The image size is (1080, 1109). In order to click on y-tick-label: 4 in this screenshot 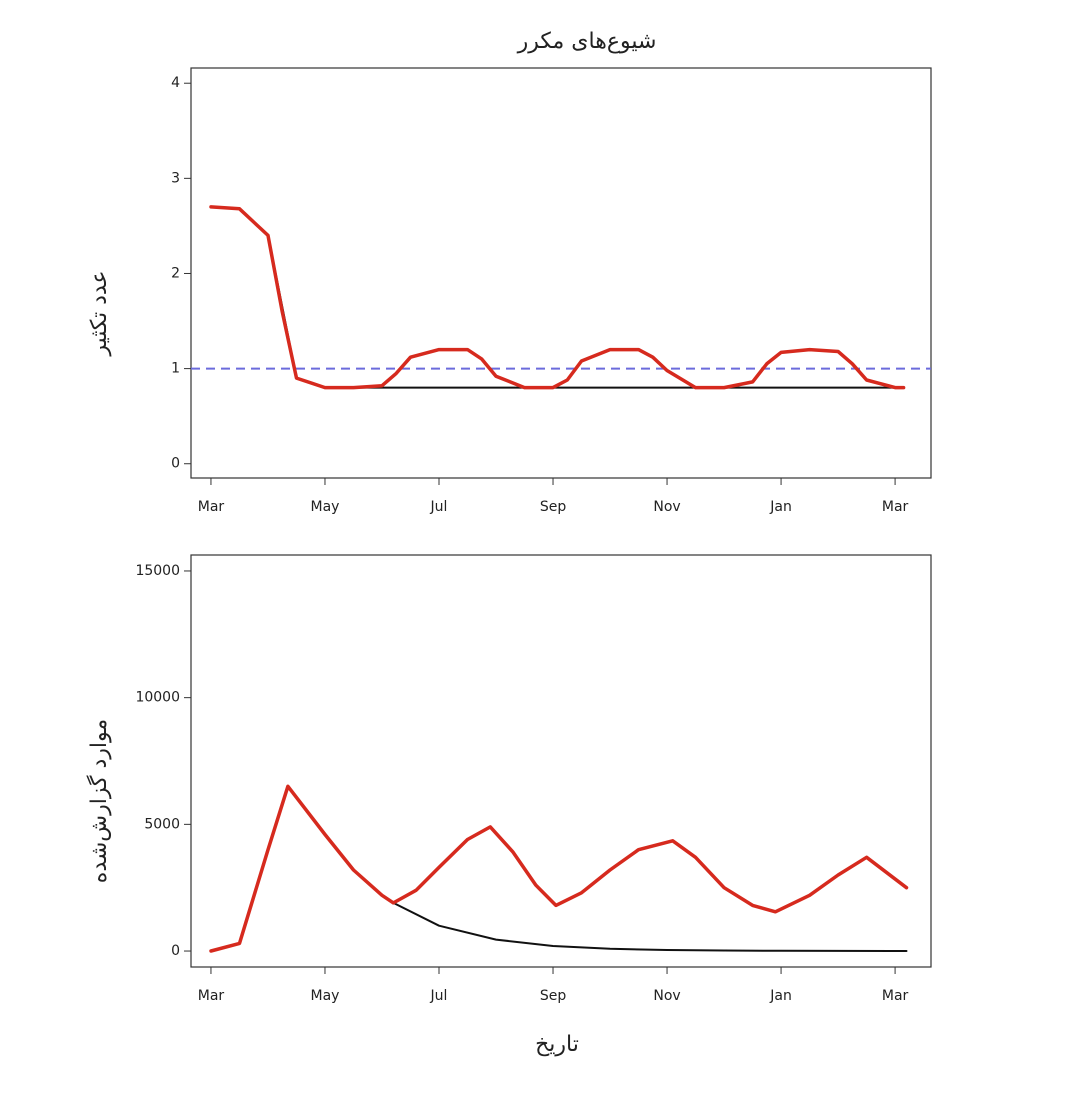, I will do `click(175, 83)`.